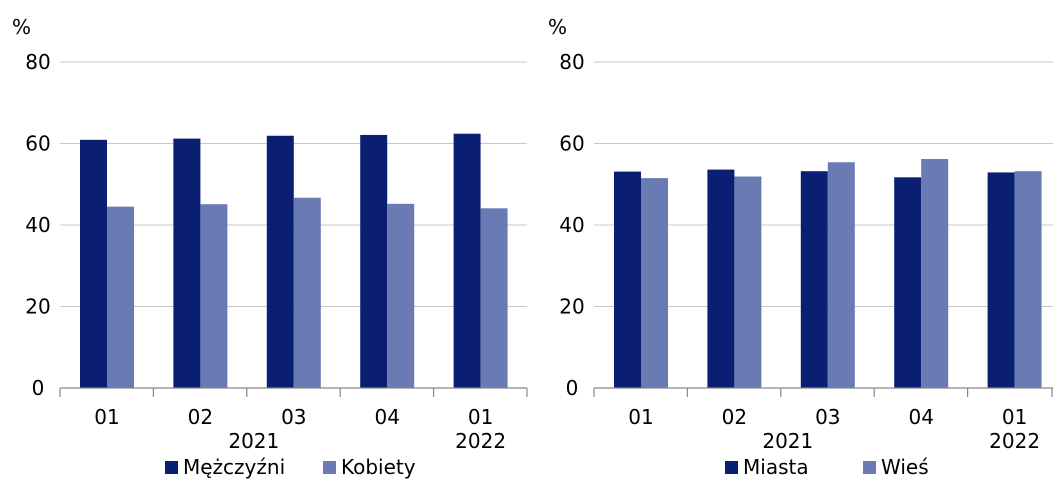 This screenshot has height=486, width=1053. I want to click on legend-label: Mężczyźni, so click(234, 467).